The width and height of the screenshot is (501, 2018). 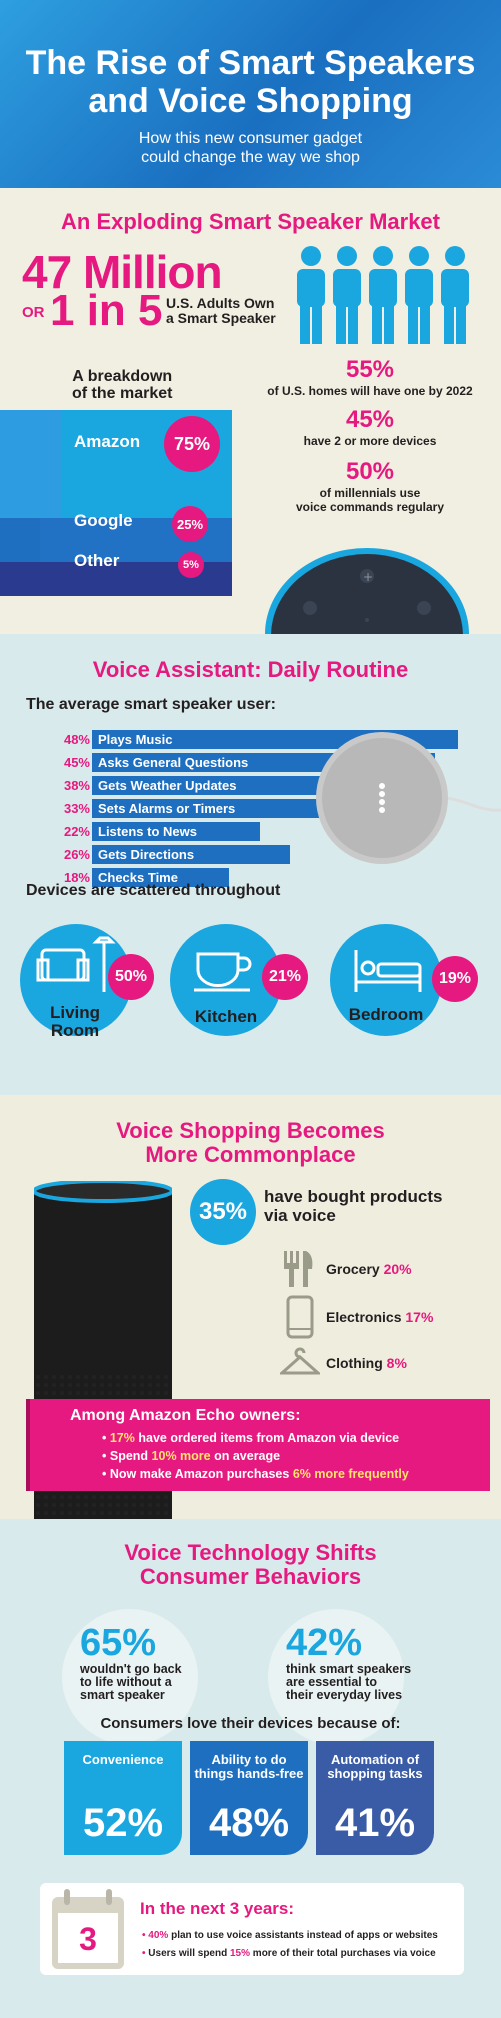 I want to click on love-title: Consumers love their devices because of:, so click(x=250, y=1723).